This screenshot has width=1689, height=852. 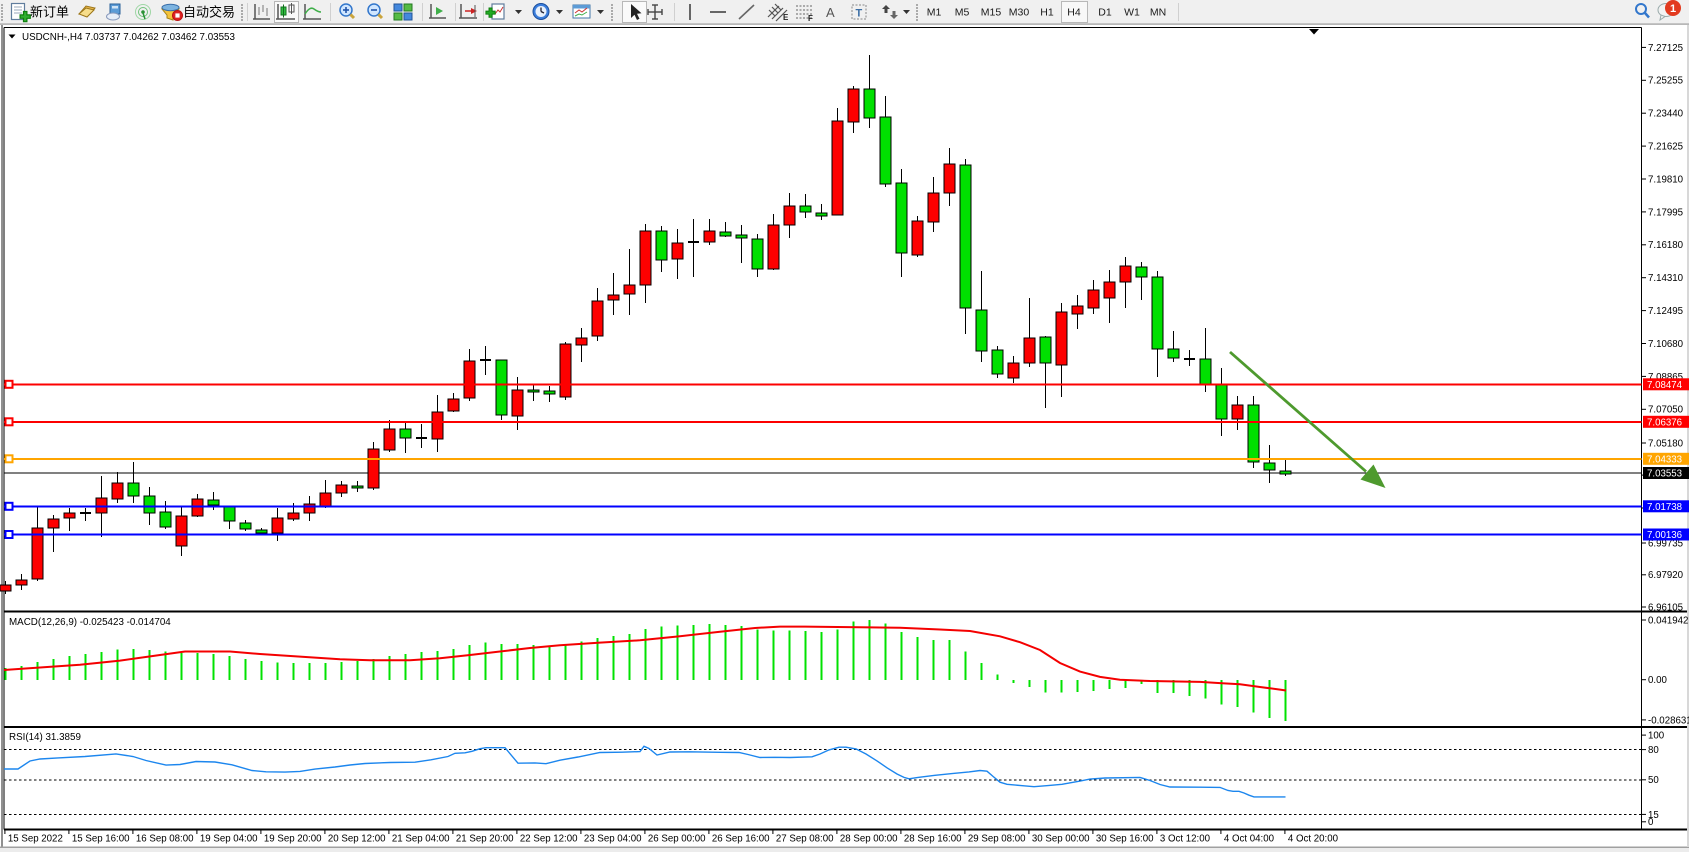 What do you see at coordinates (1185, 839) in the screenshot?
I see `svg-text: 3 Oct 12:00` at bounding box center [1185, 839].